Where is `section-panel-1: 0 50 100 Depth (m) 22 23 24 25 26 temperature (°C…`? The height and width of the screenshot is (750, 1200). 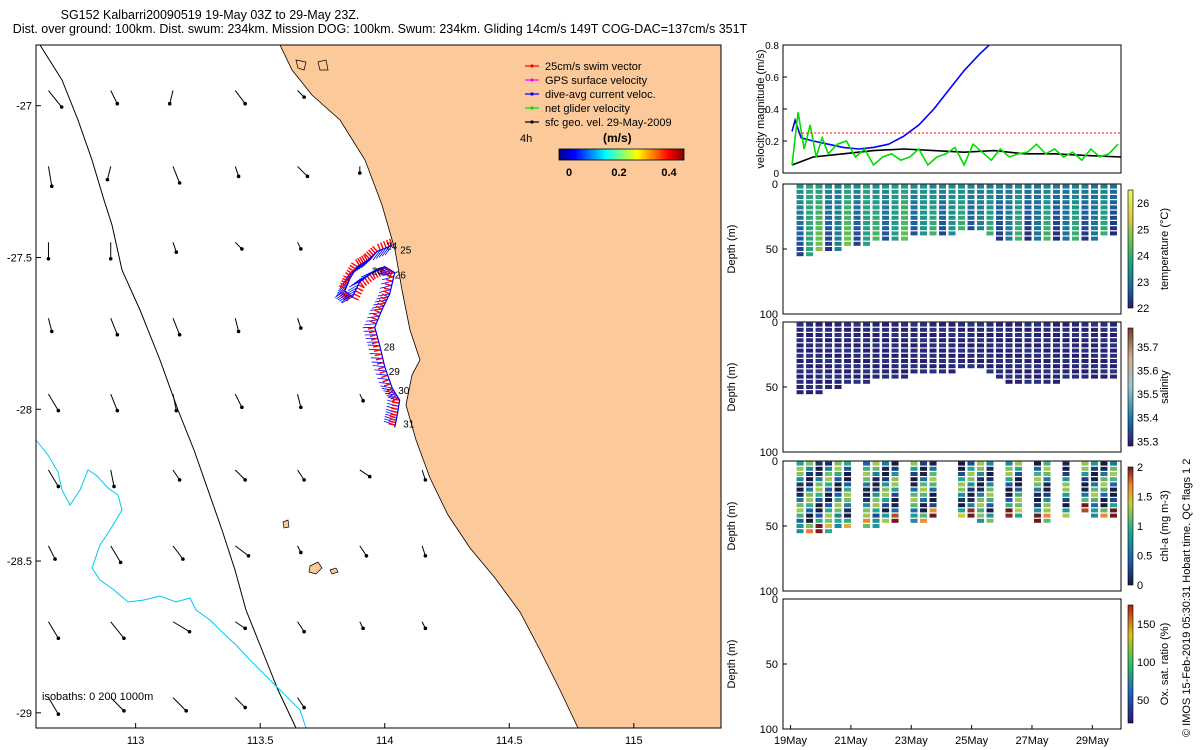
section-panel-1: 0 50 100 Depth (m) 22 23 24 25 26 temperature (°C… is located at coordinates (948, 250).